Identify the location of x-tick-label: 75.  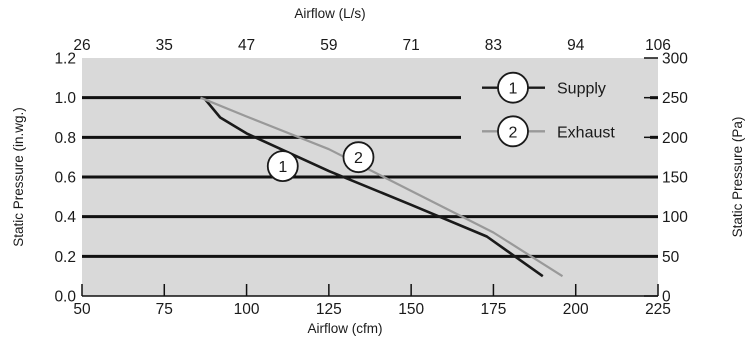
(164, 309).